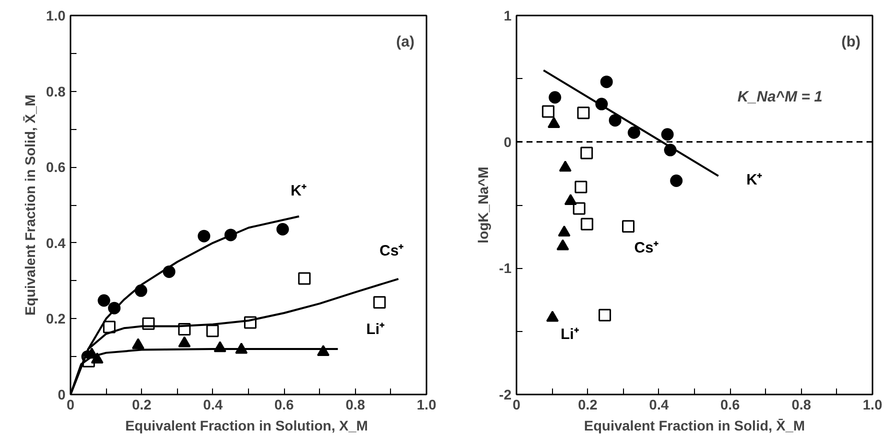  Describe the element at coordinates (569, 335) in the screenshot. I see `series-label: Li⁺` at that location.